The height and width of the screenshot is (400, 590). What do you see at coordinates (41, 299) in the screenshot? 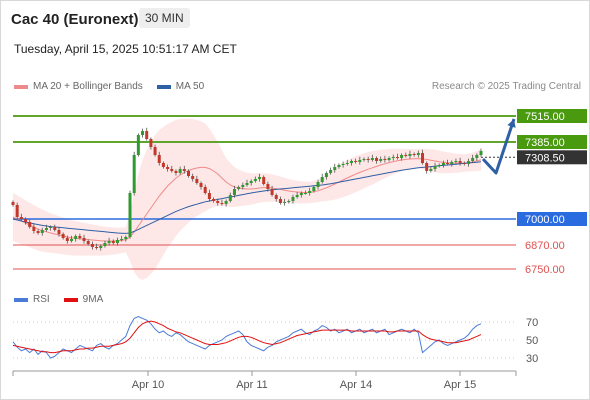
I see `rsi-label: RSI` at bounding box center [41, 299].